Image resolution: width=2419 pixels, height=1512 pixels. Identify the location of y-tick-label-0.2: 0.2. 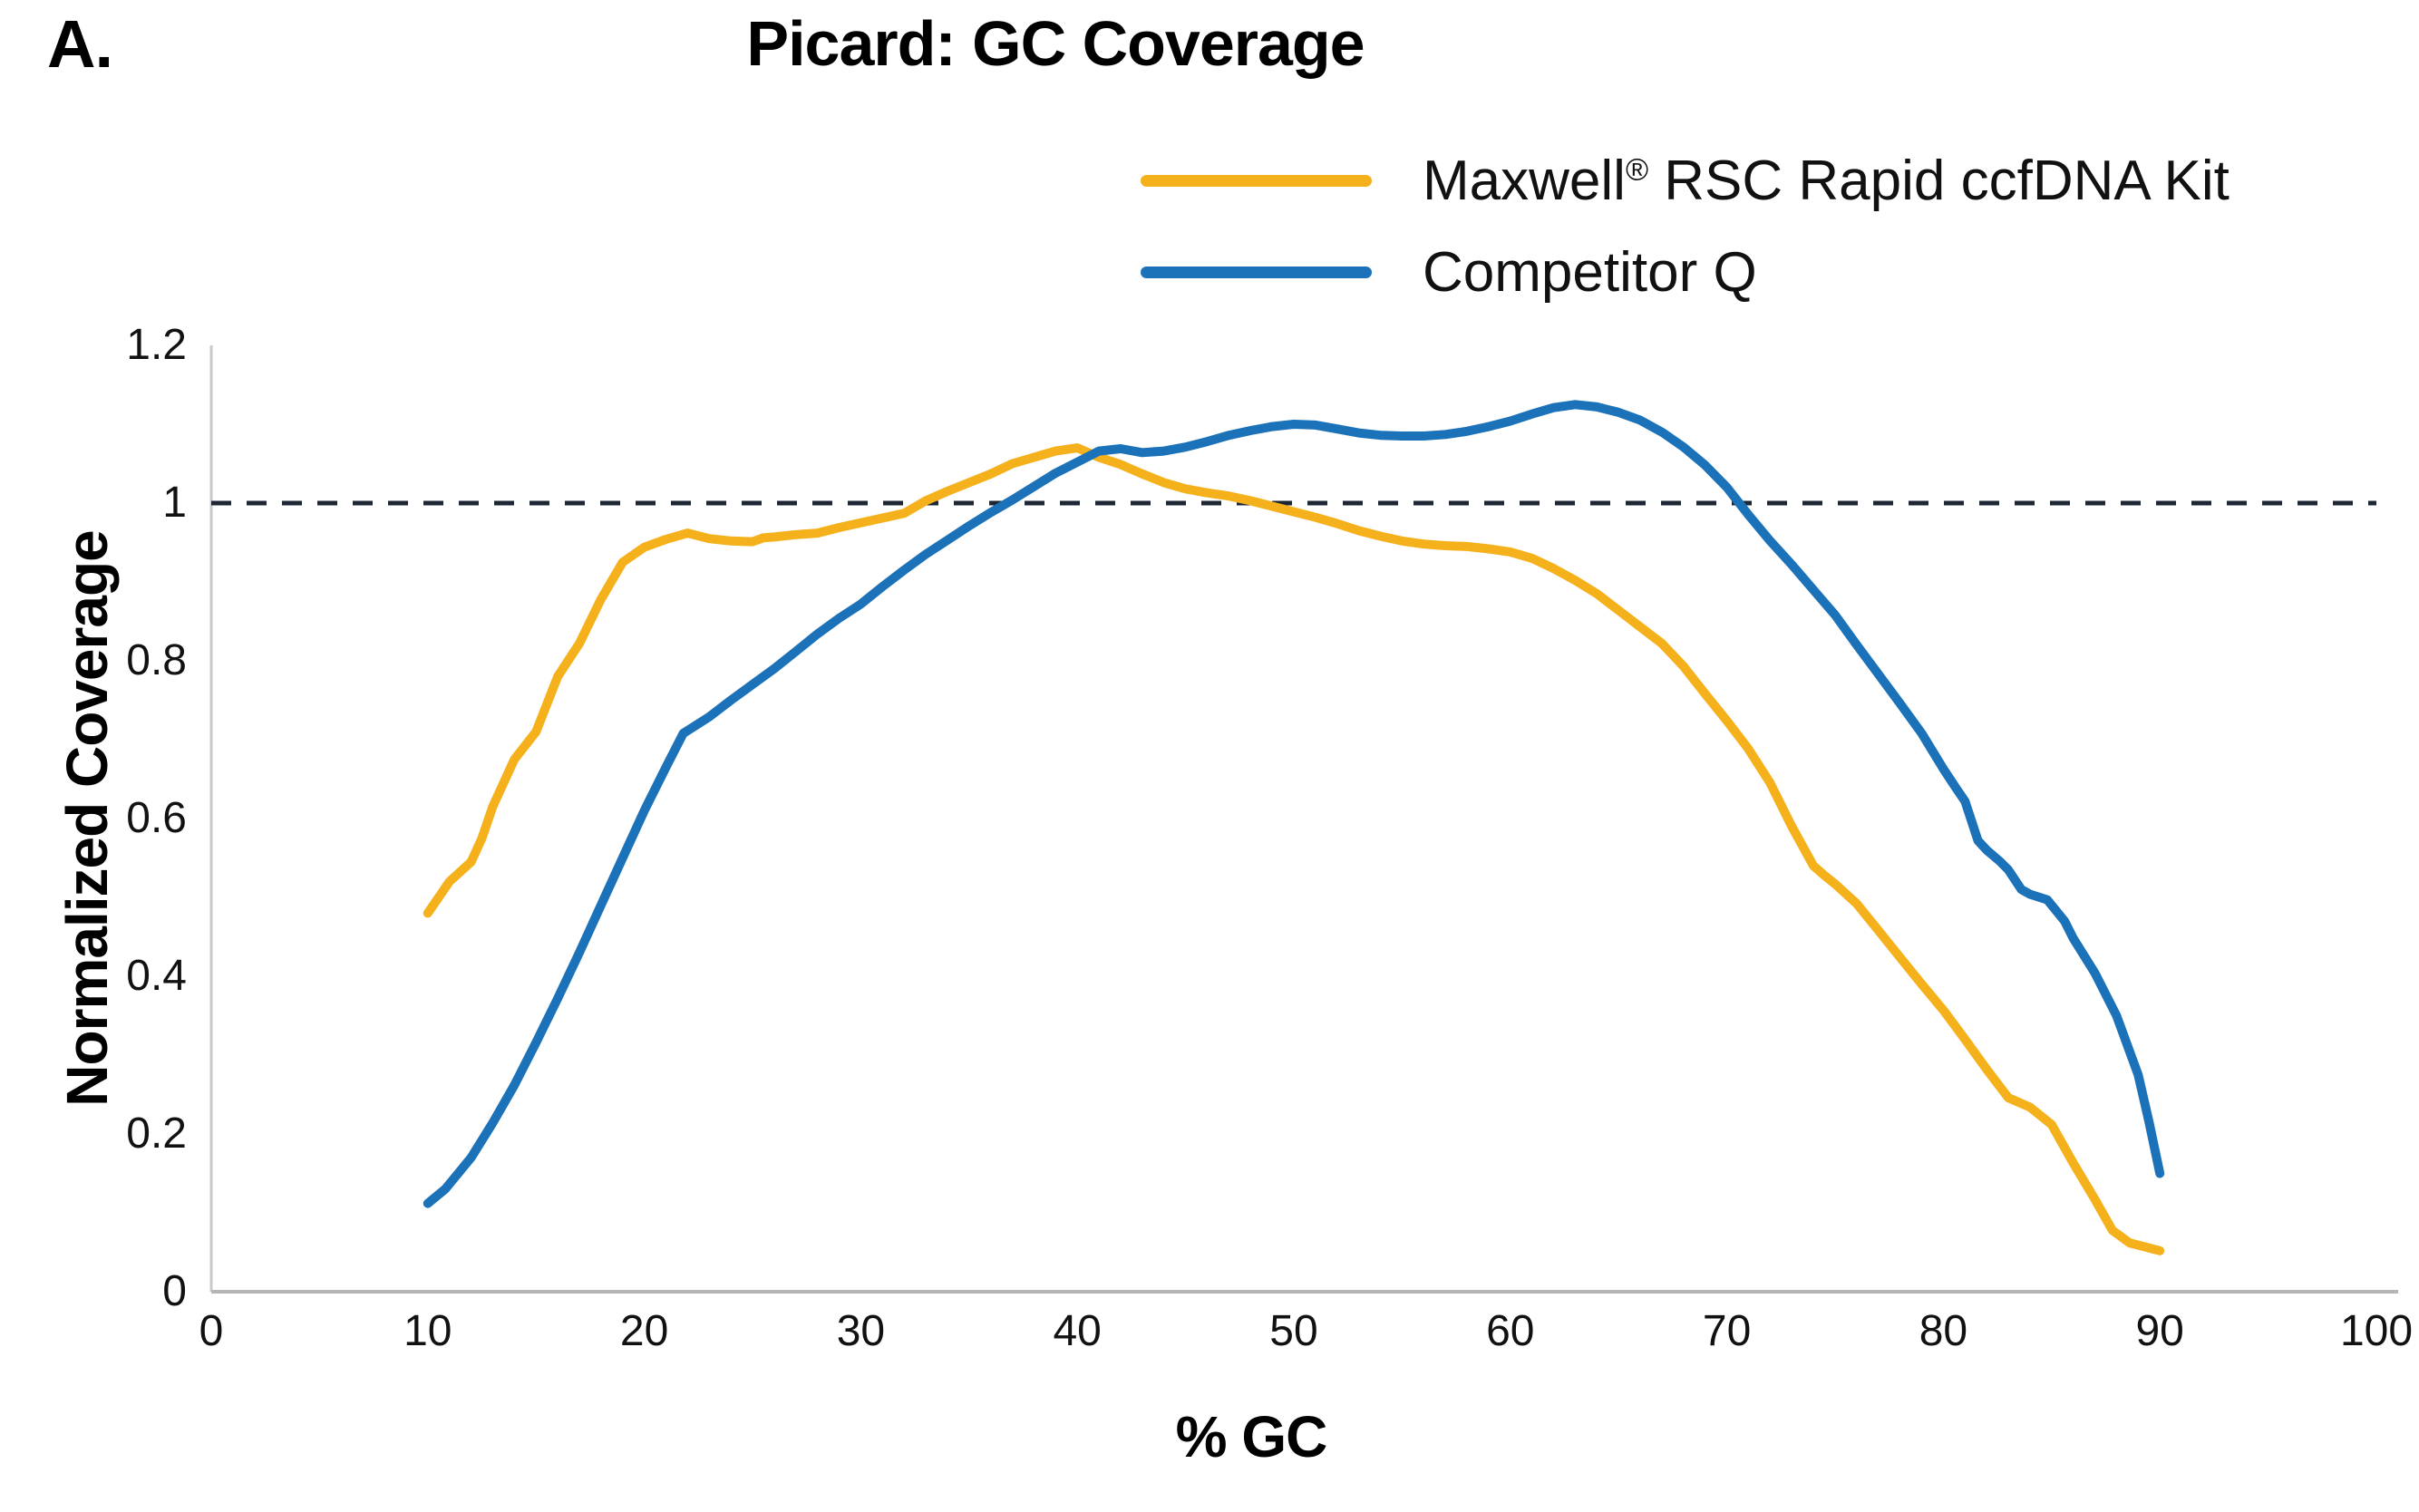
(157, 1134).